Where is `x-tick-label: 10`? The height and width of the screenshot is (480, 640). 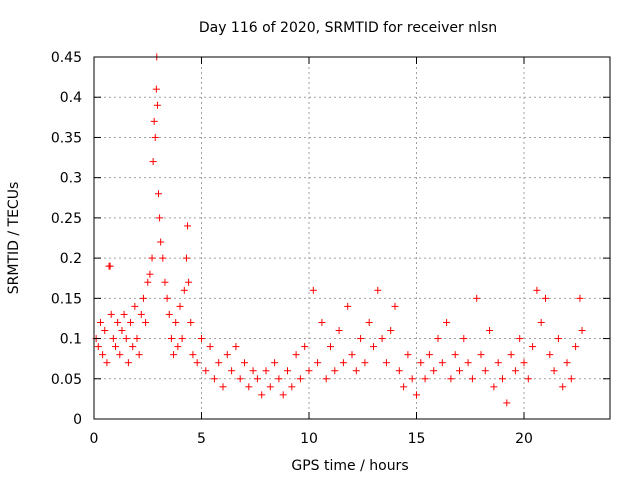 x-tick-label: 10 is located at coordinates (309, 439).